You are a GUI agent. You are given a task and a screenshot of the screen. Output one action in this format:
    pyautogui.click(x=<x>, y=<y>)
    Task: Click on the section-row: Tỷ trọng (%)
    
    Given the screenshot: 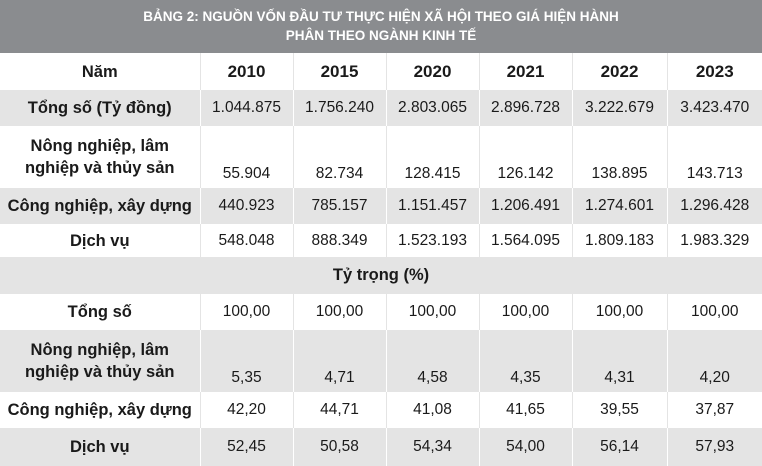 What is the action you would take?
    pyautogui.click(x=381, y=275)
    